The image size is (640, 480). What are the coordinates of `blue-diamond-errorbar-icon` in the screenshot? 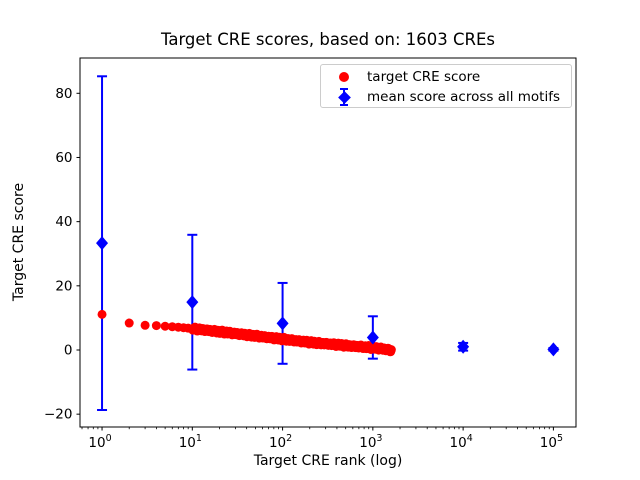 It's located at (344, 97).